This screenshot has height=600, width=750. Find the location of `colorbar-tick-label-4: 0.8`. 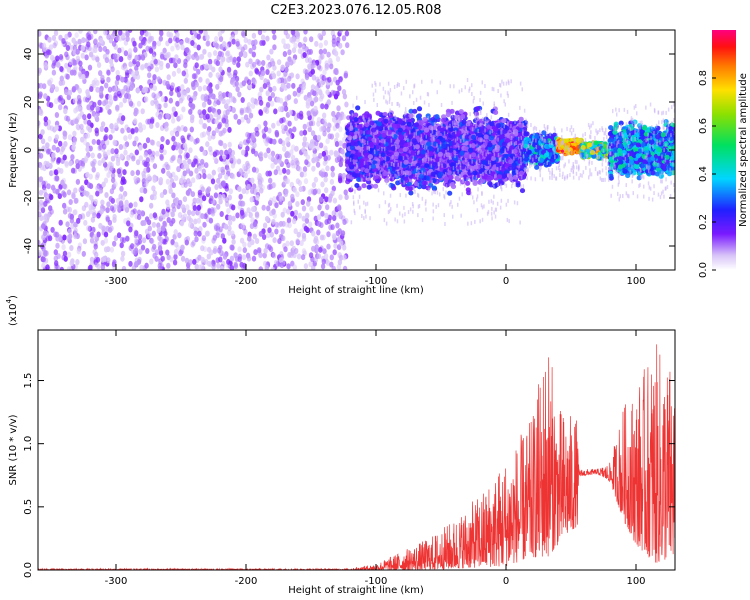

colorbar-tick-label-4: 0.8 is located at coordinates (703, 78).